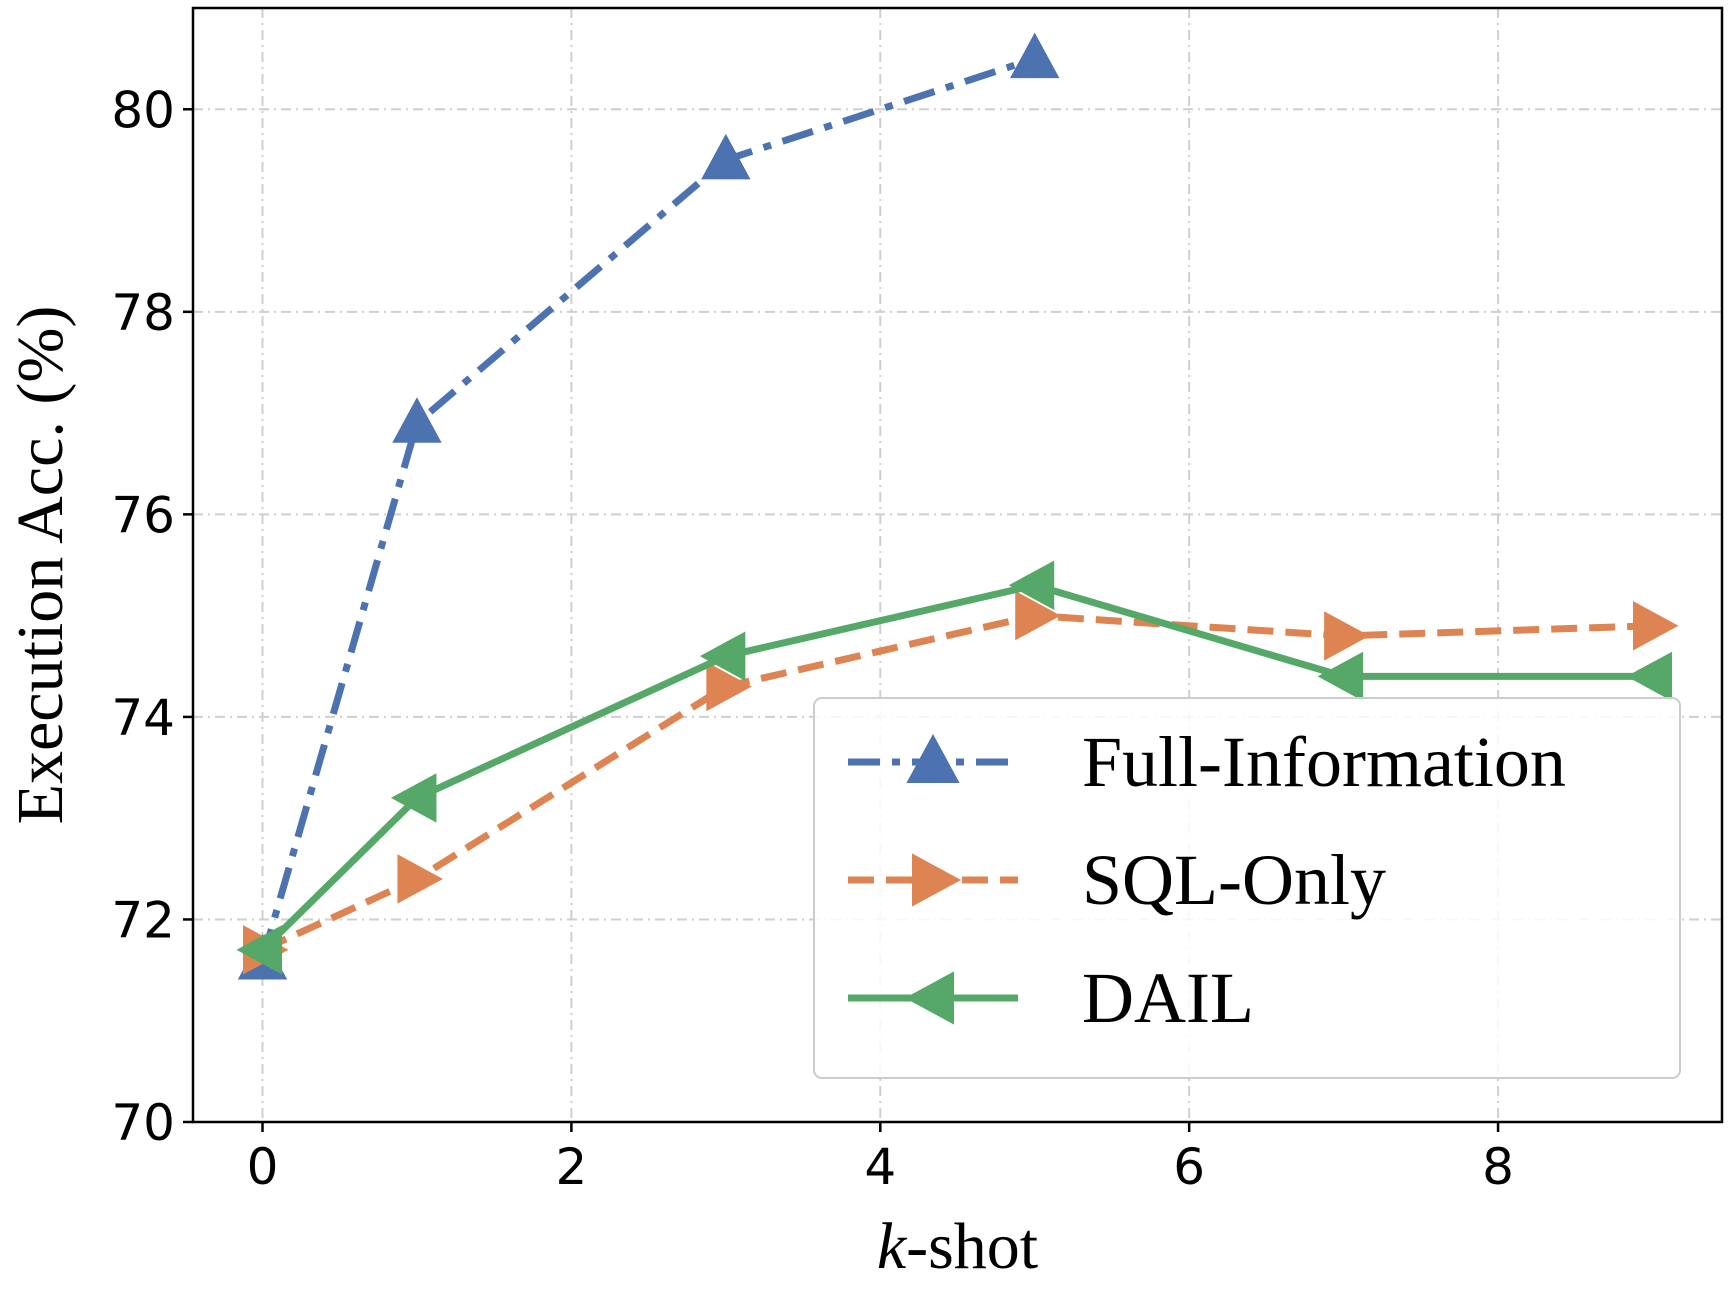 This screenshot has width=1728, height=1296. I want to click on x-tick-label: 2, so click(571, 1167).